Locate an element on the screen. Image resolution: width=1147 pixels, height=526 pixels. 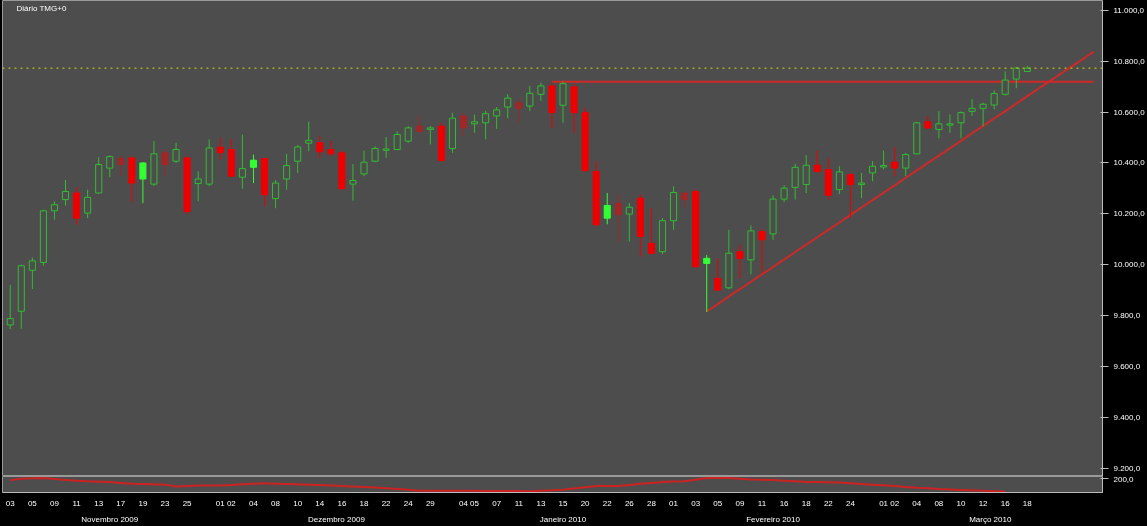
x-tick-label: 15 is located at coordinates (563, 503).